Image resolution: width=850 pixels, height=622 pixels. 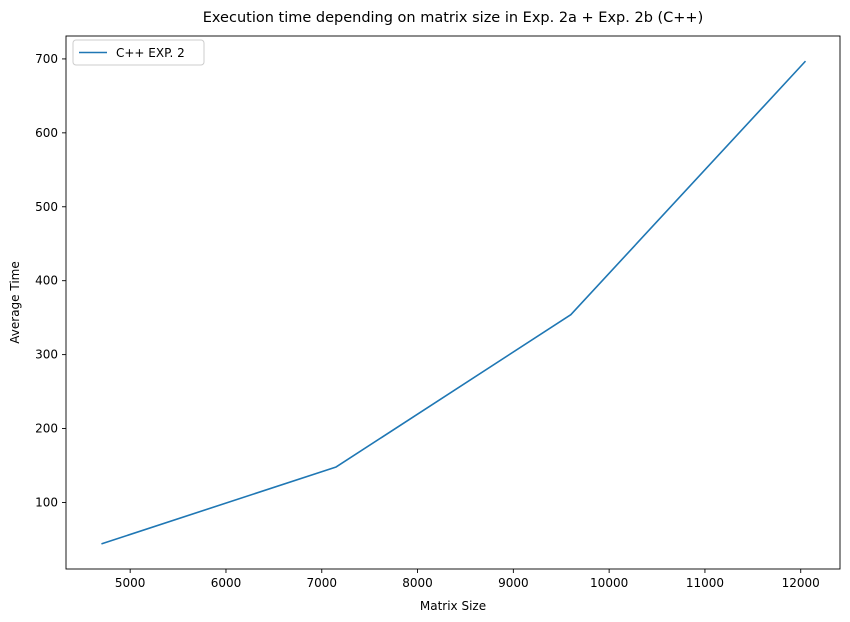 I want to click on x-axis-title: Matrix Size, so click(x=453, y=606).